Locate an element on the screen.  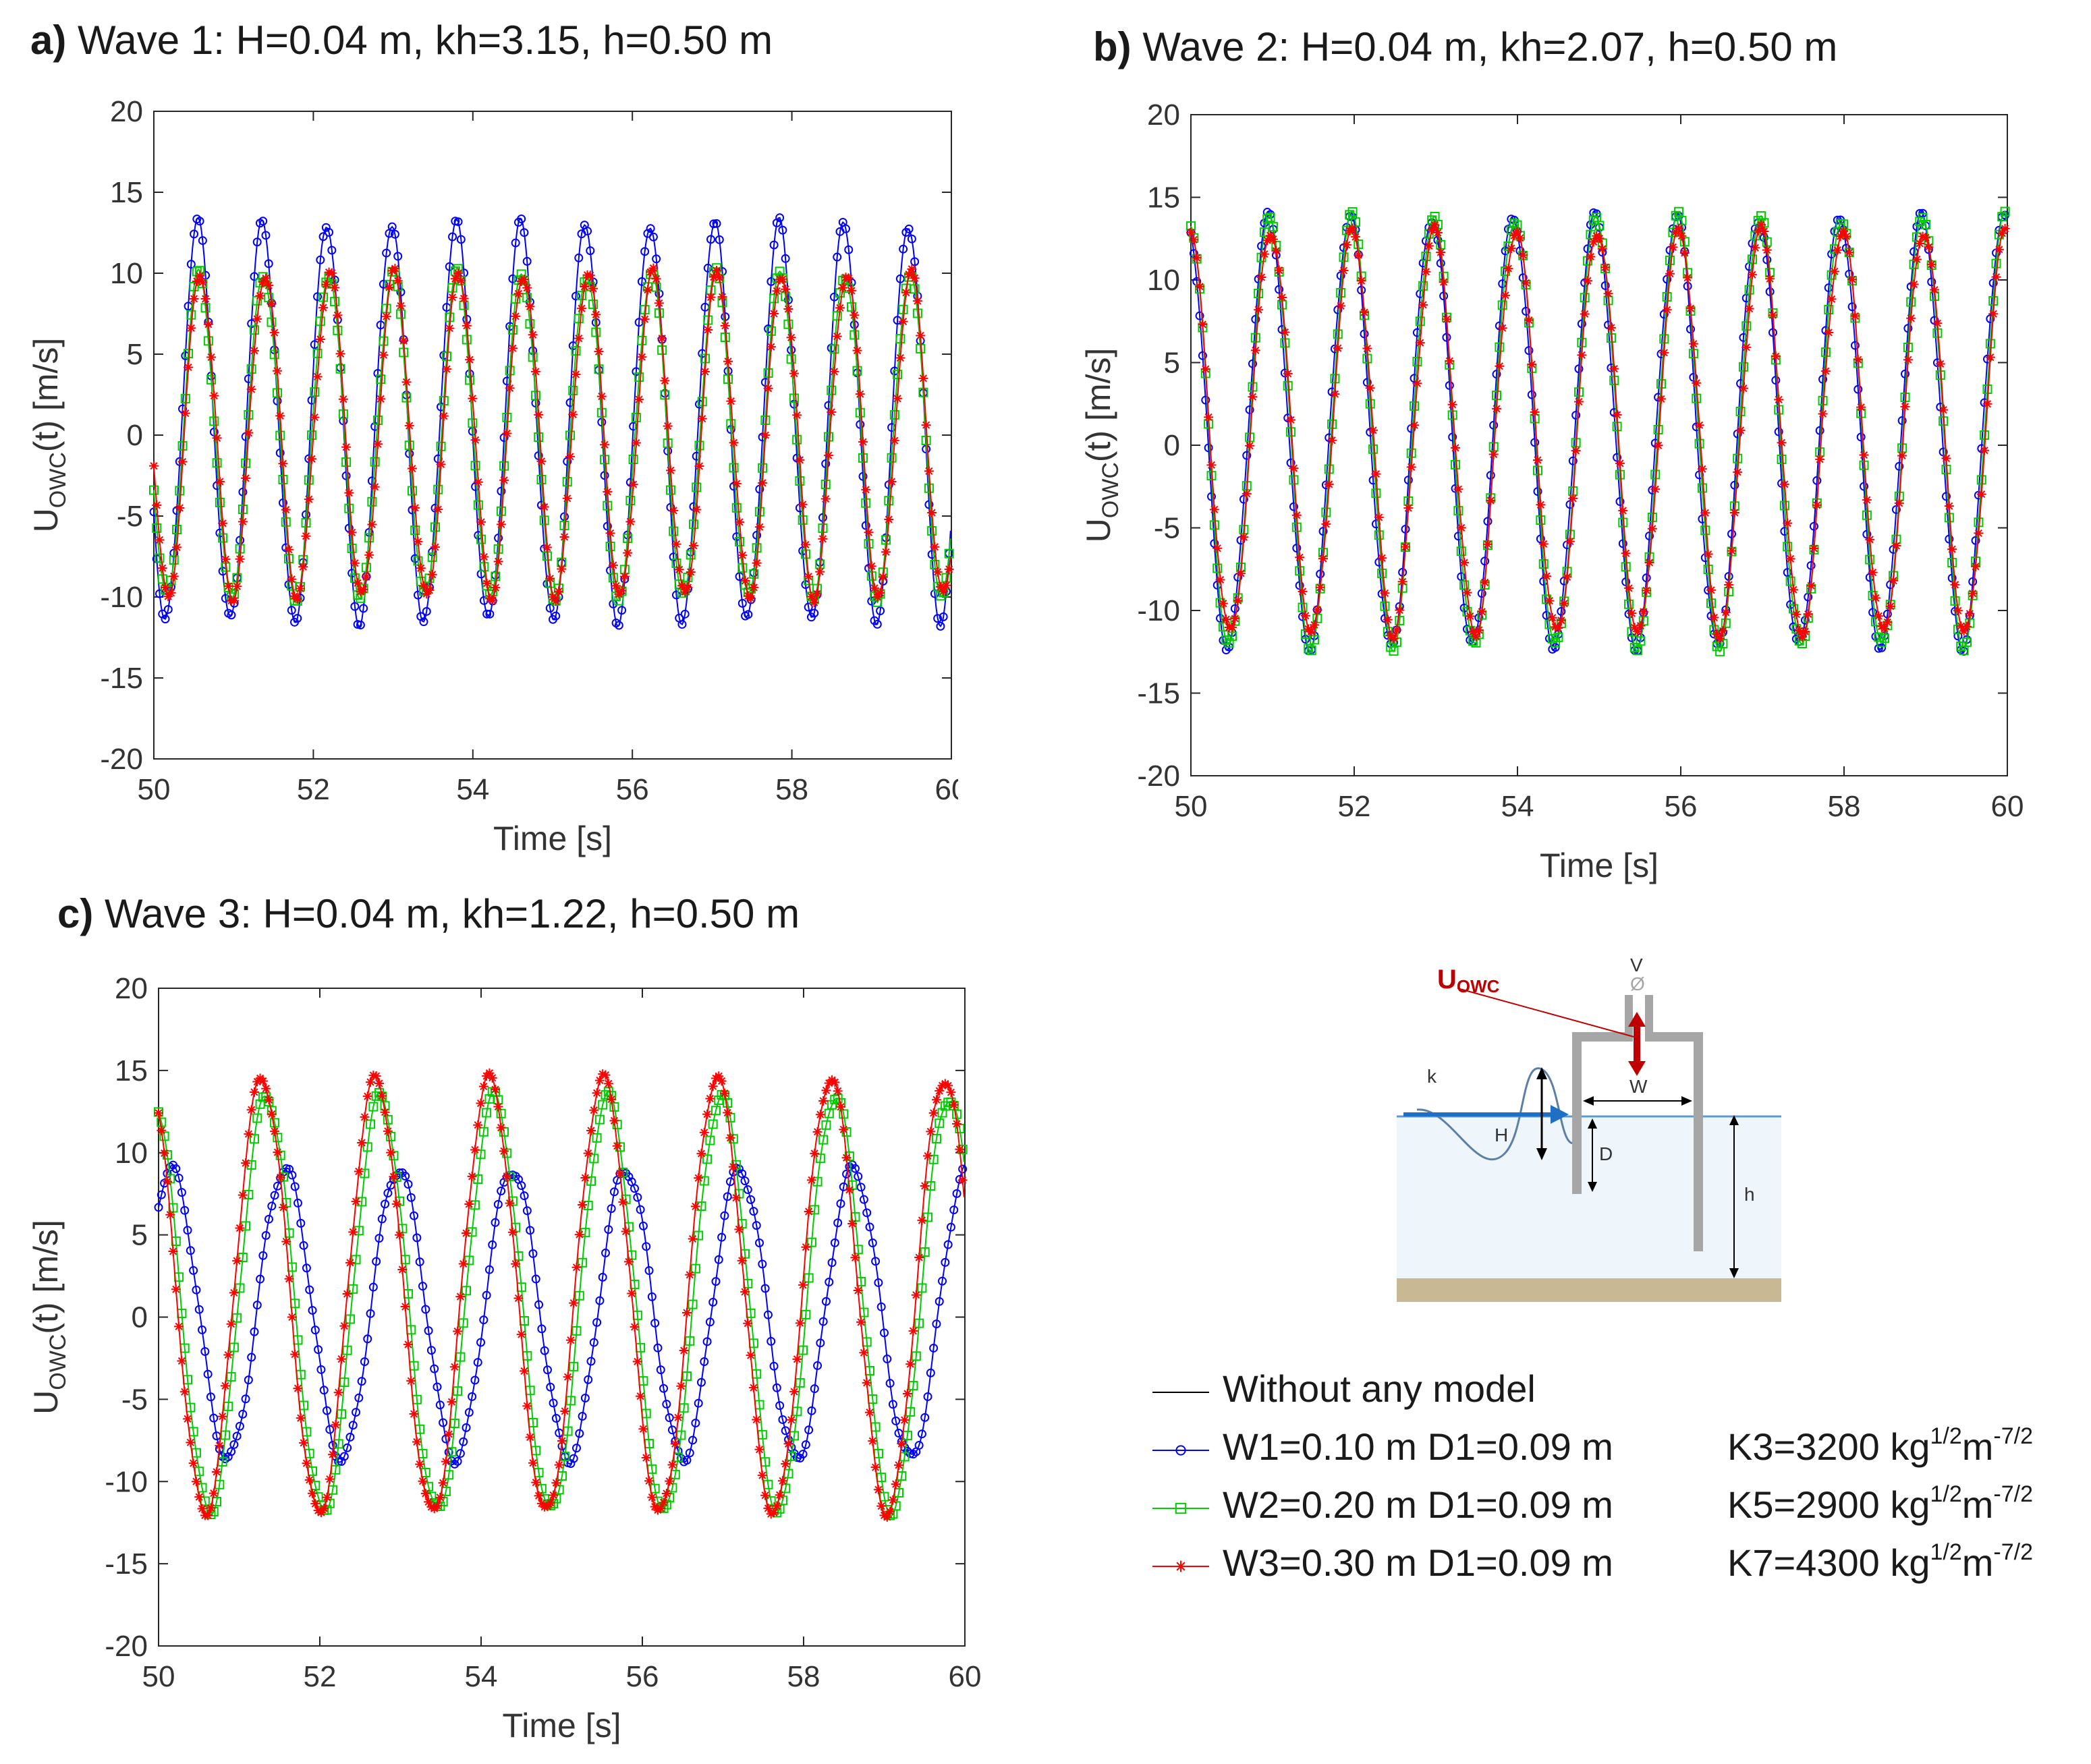
y-tick-label: -20 is located at coordinates (127, 1646).